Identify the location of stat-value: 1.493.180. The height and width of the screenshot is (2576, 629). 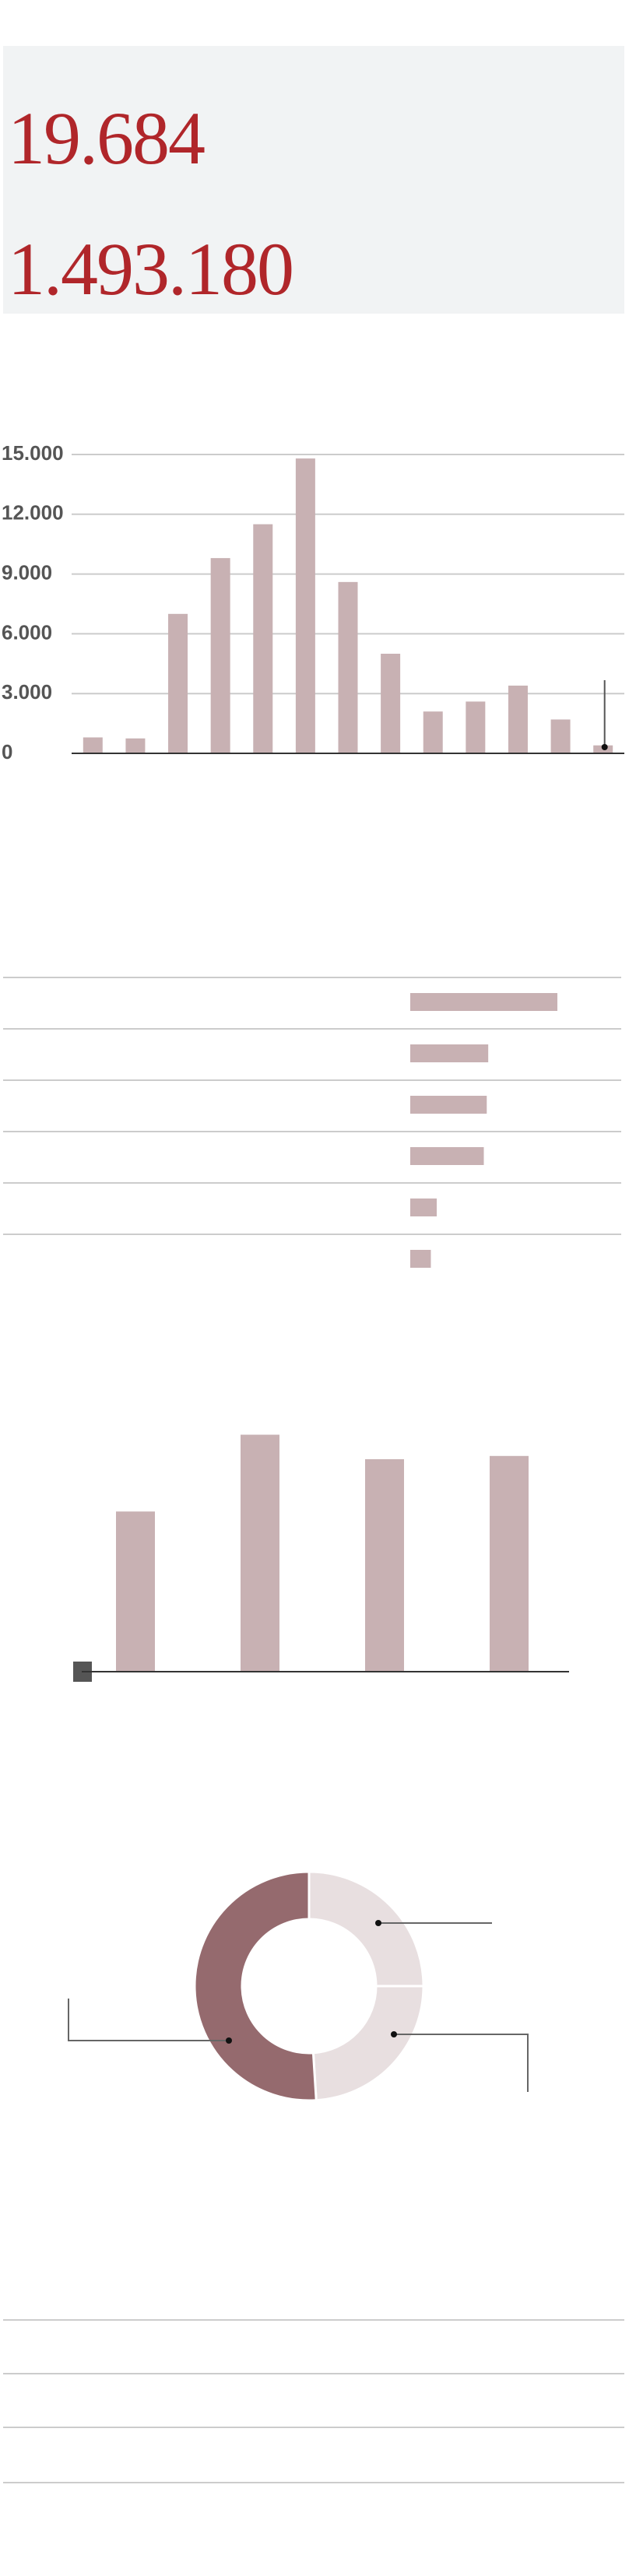
(150, 269).